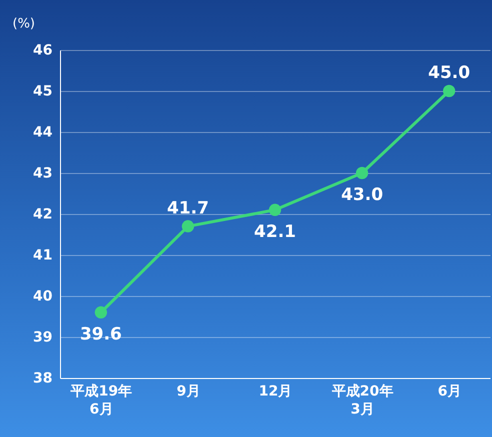  What do you see at coordinates (275, 232) in the screenshot?
I see `data-label: 42.1` at bounding box center [275, 232].